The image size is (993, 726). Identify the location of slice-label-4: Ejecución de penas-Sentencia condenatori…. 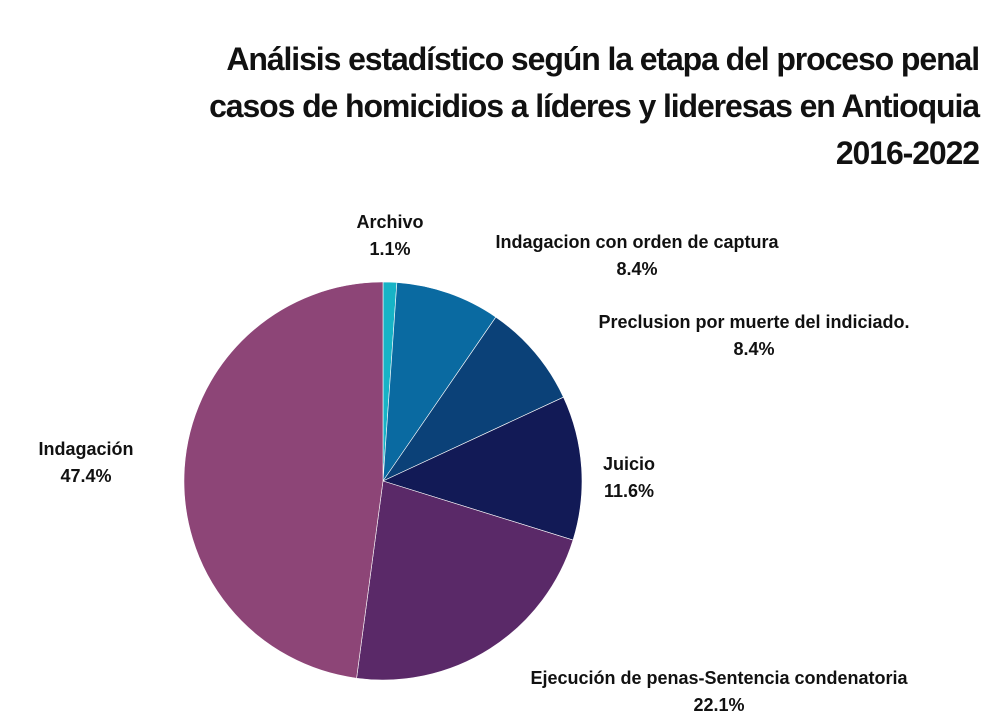
(719, 678).